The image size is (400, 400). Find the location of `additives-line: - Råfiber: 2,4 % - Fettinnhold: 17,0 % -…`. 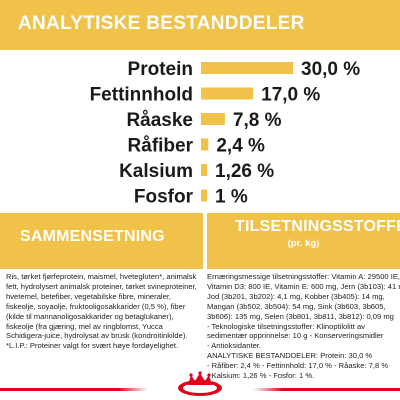

additives-line: - Råfiber: 2,4 % - Fettinnhold: 17,0 % -… is located at coordinates (298, 366).